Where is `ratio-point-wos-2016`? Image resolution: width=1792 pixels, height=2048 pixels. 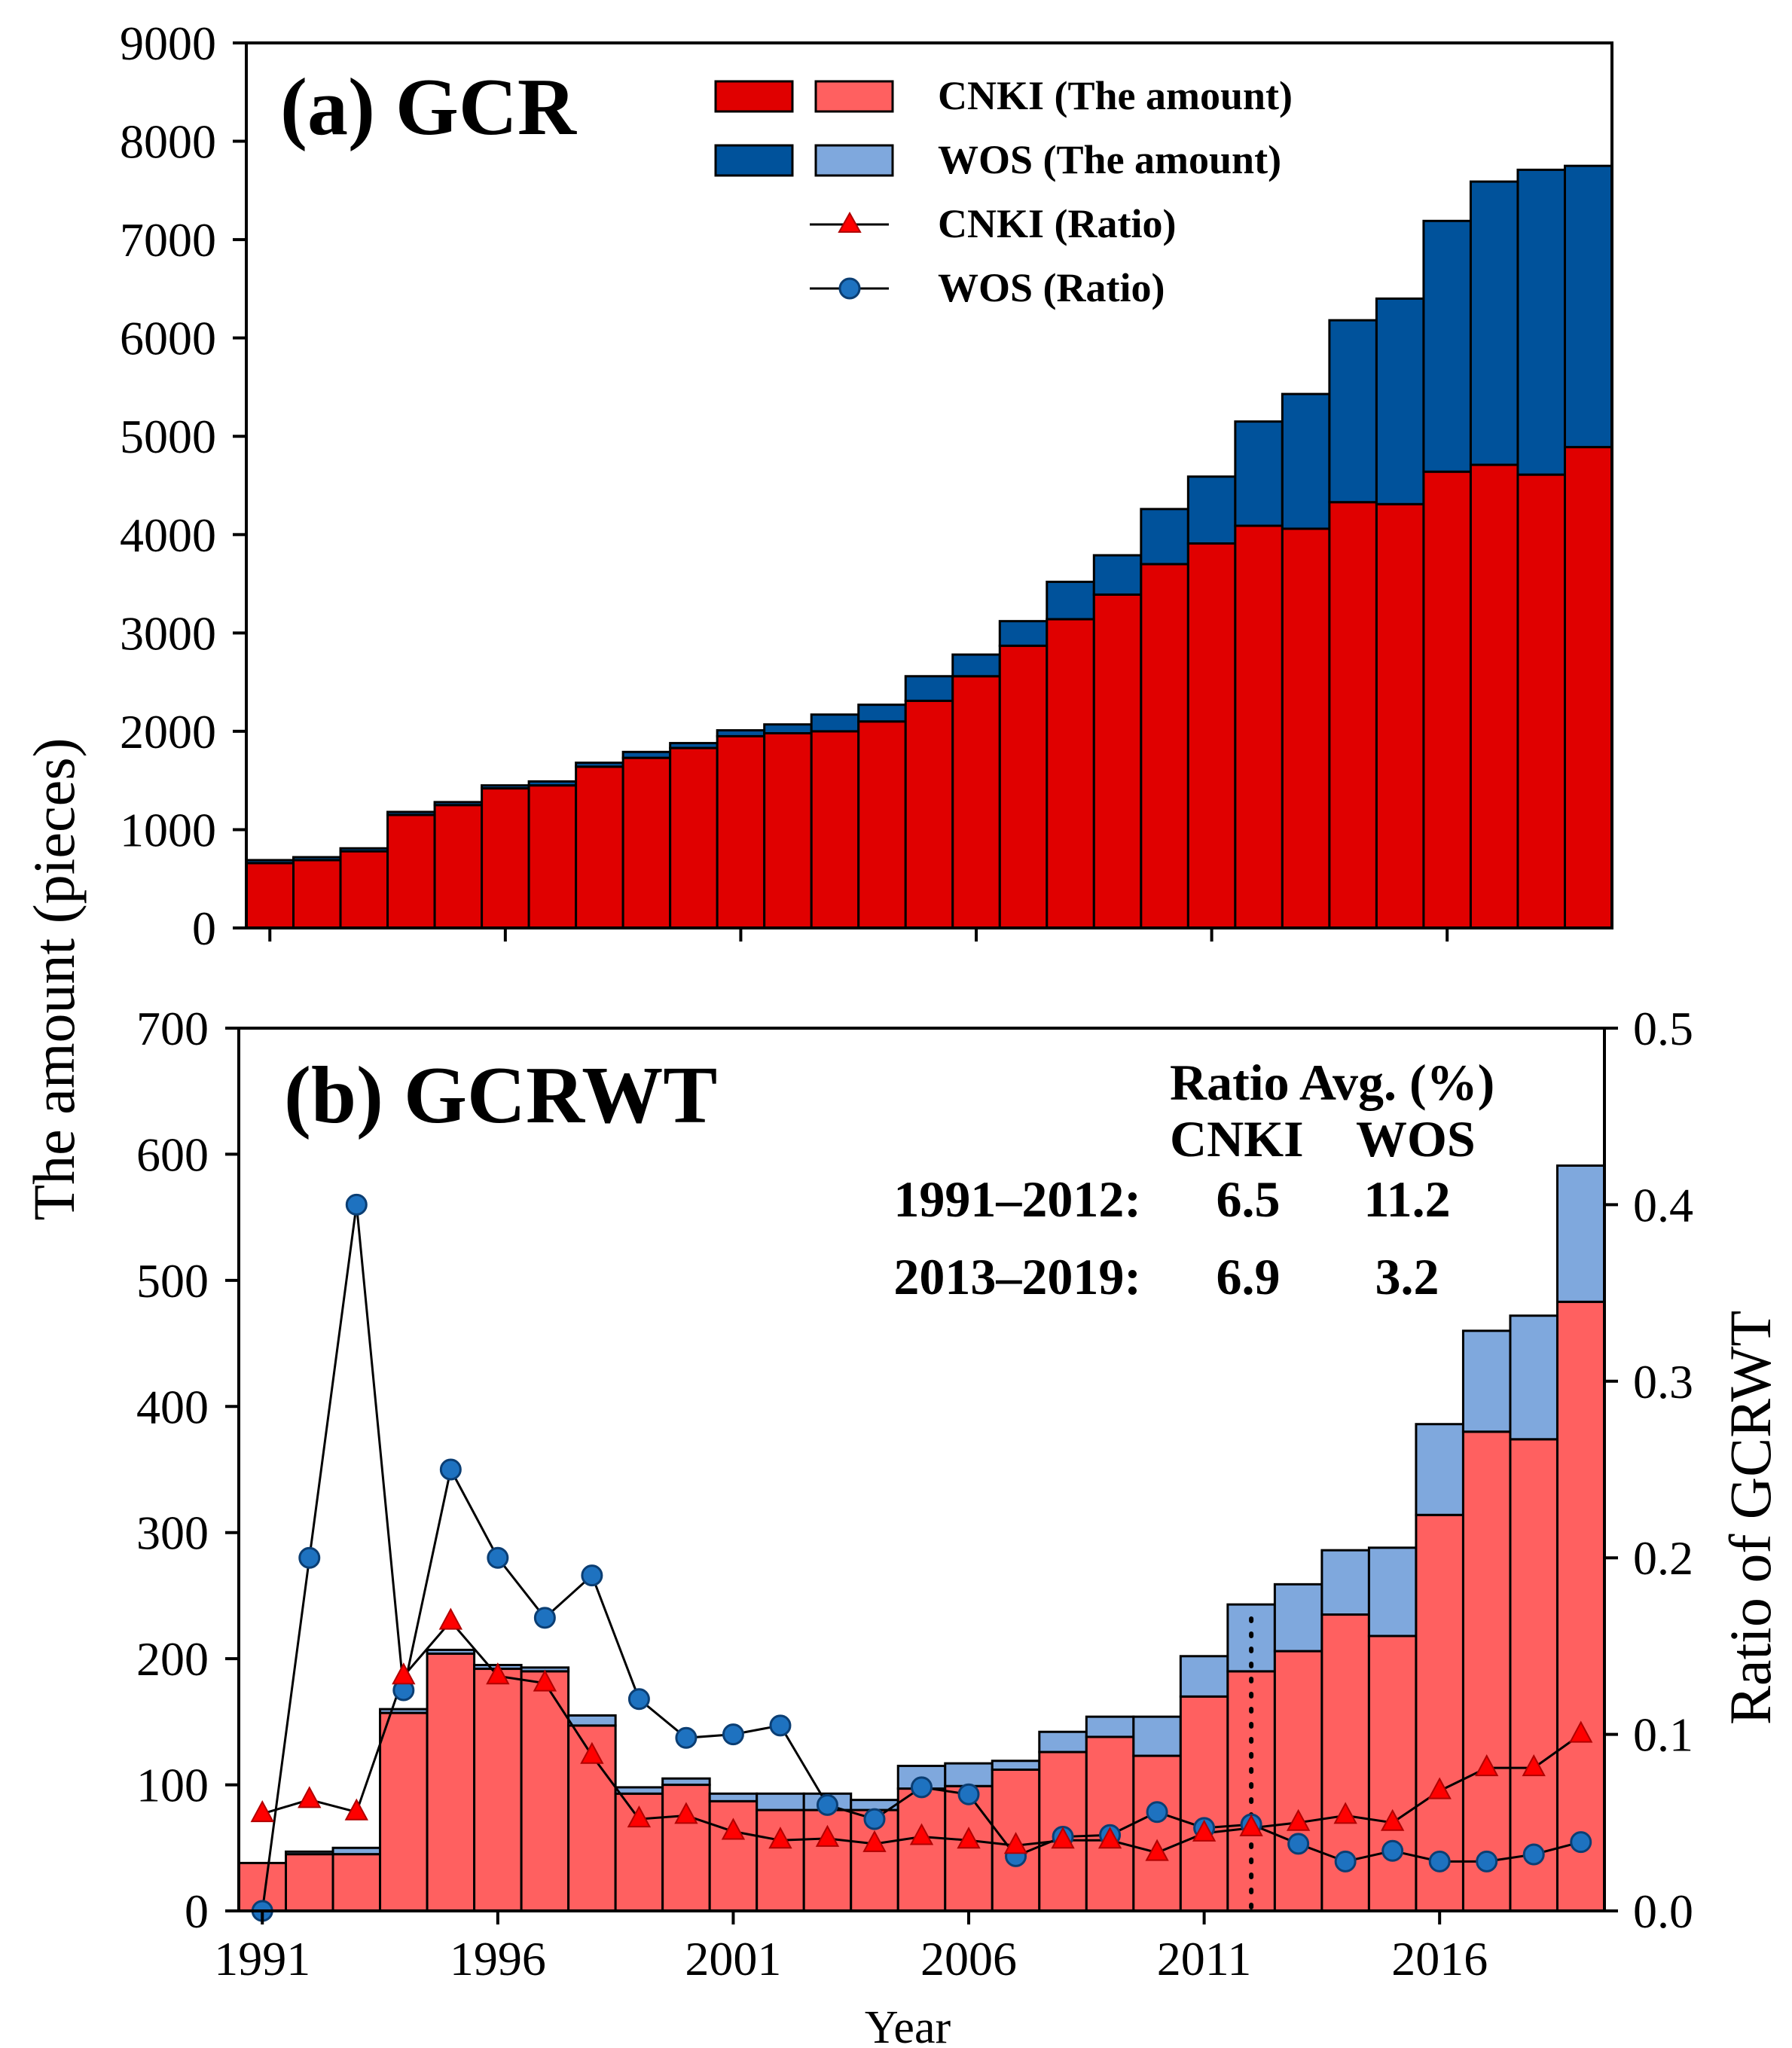
ratio-point-wos-2016 is located at coordinates (1439, 1861).